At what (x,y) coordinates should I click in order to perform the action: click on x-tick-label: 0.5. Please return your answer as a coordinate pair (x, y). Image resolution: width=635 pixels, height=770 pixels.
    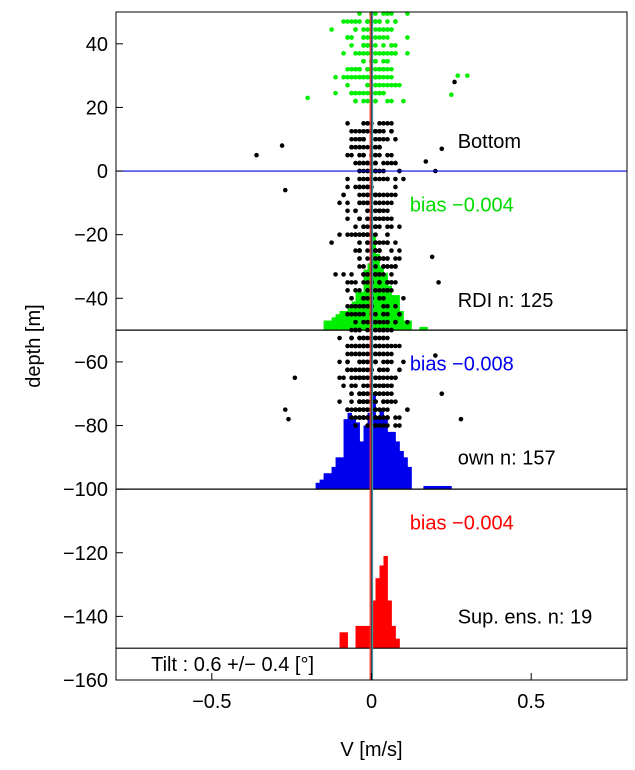
    Looking at the image, I should click on (531, 702).